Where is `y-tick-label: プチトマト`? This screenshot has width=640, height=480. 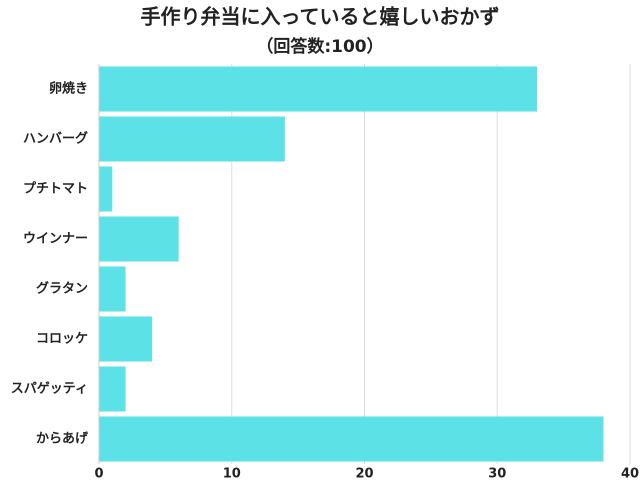
y-tick-label: プチトマト is located at coordinates (55, 189).